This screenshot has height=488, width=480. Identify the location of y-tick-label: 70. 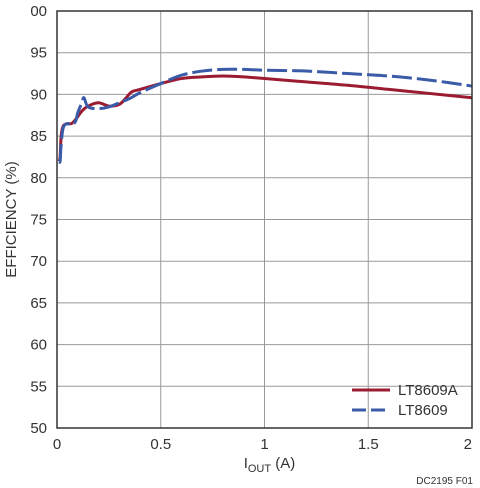
(38, 261).